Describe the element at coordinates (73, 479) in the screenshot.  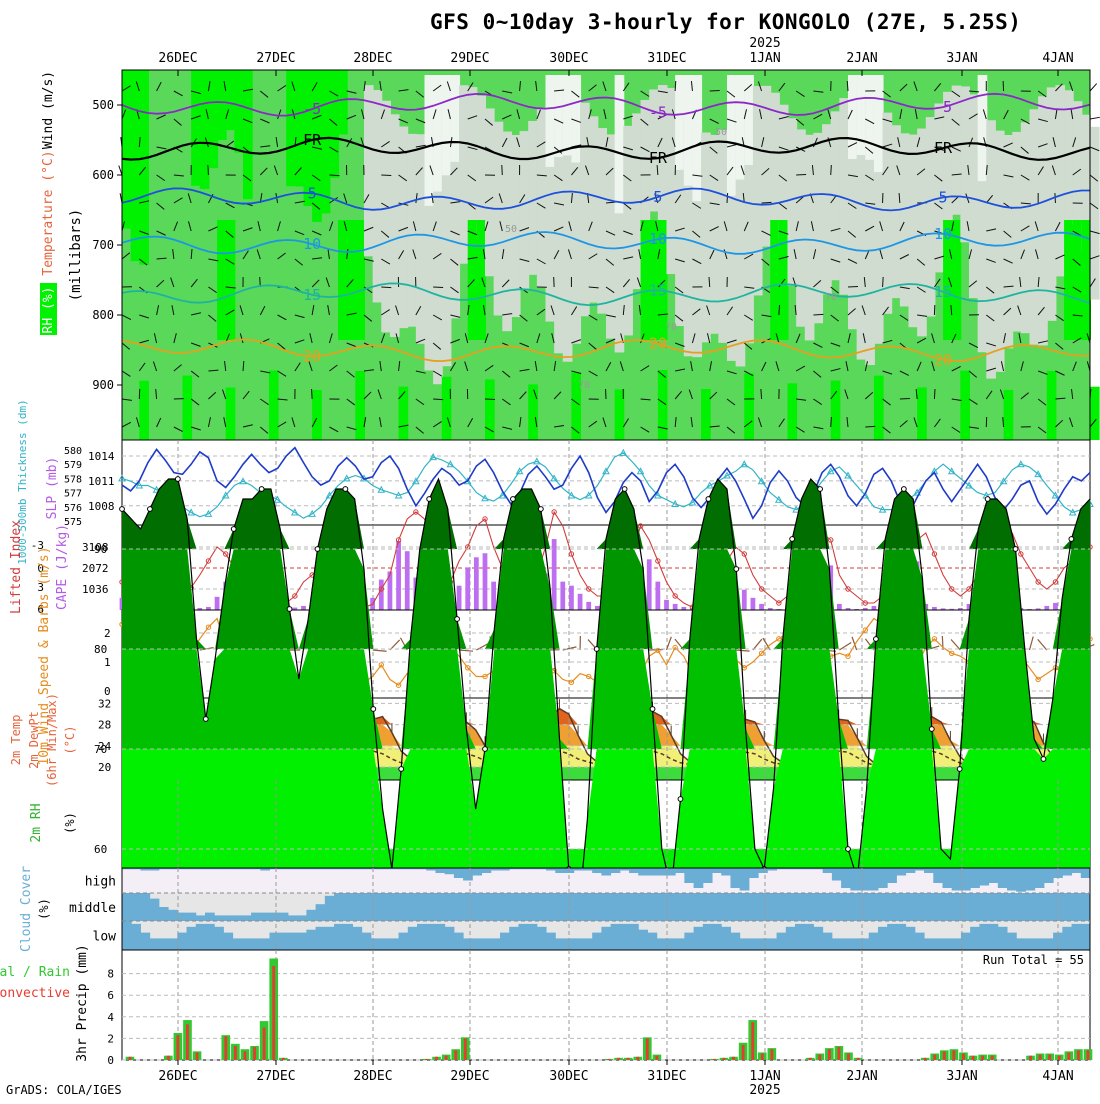
I see `thickness-tick-label: 578` at that location.